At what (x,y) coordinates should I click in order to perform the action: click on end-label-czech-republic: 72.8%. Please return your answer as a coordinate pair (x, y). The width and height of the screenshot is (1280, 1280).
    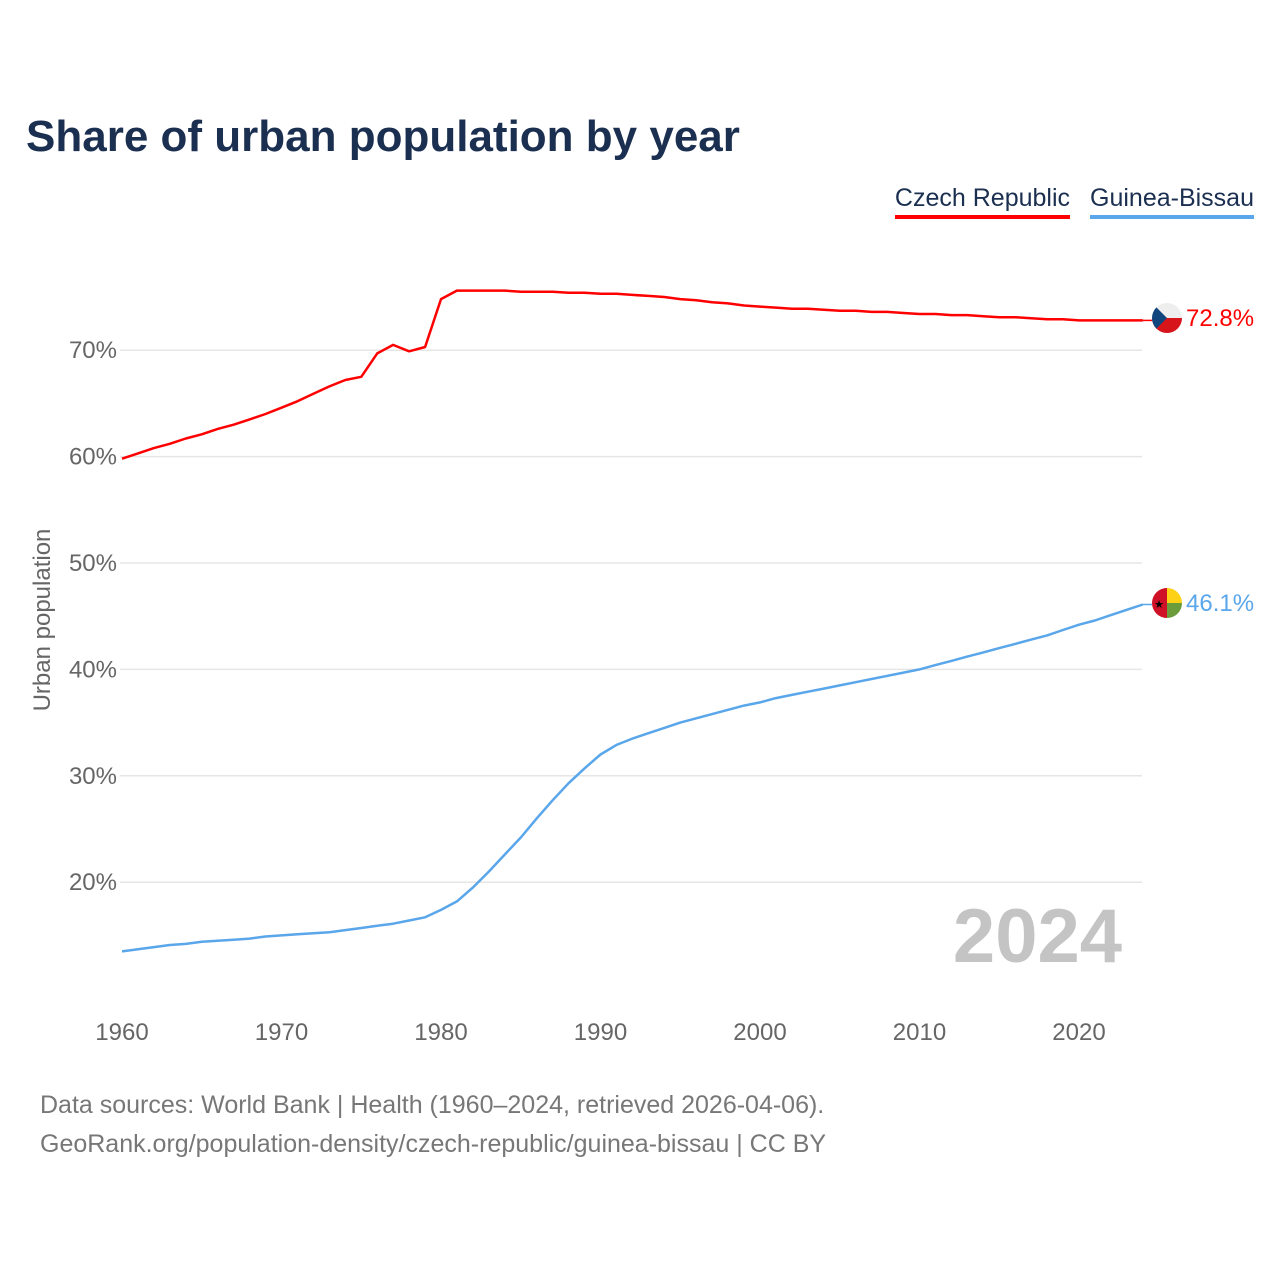
    Looking at the image, I should click on (1220, 318).